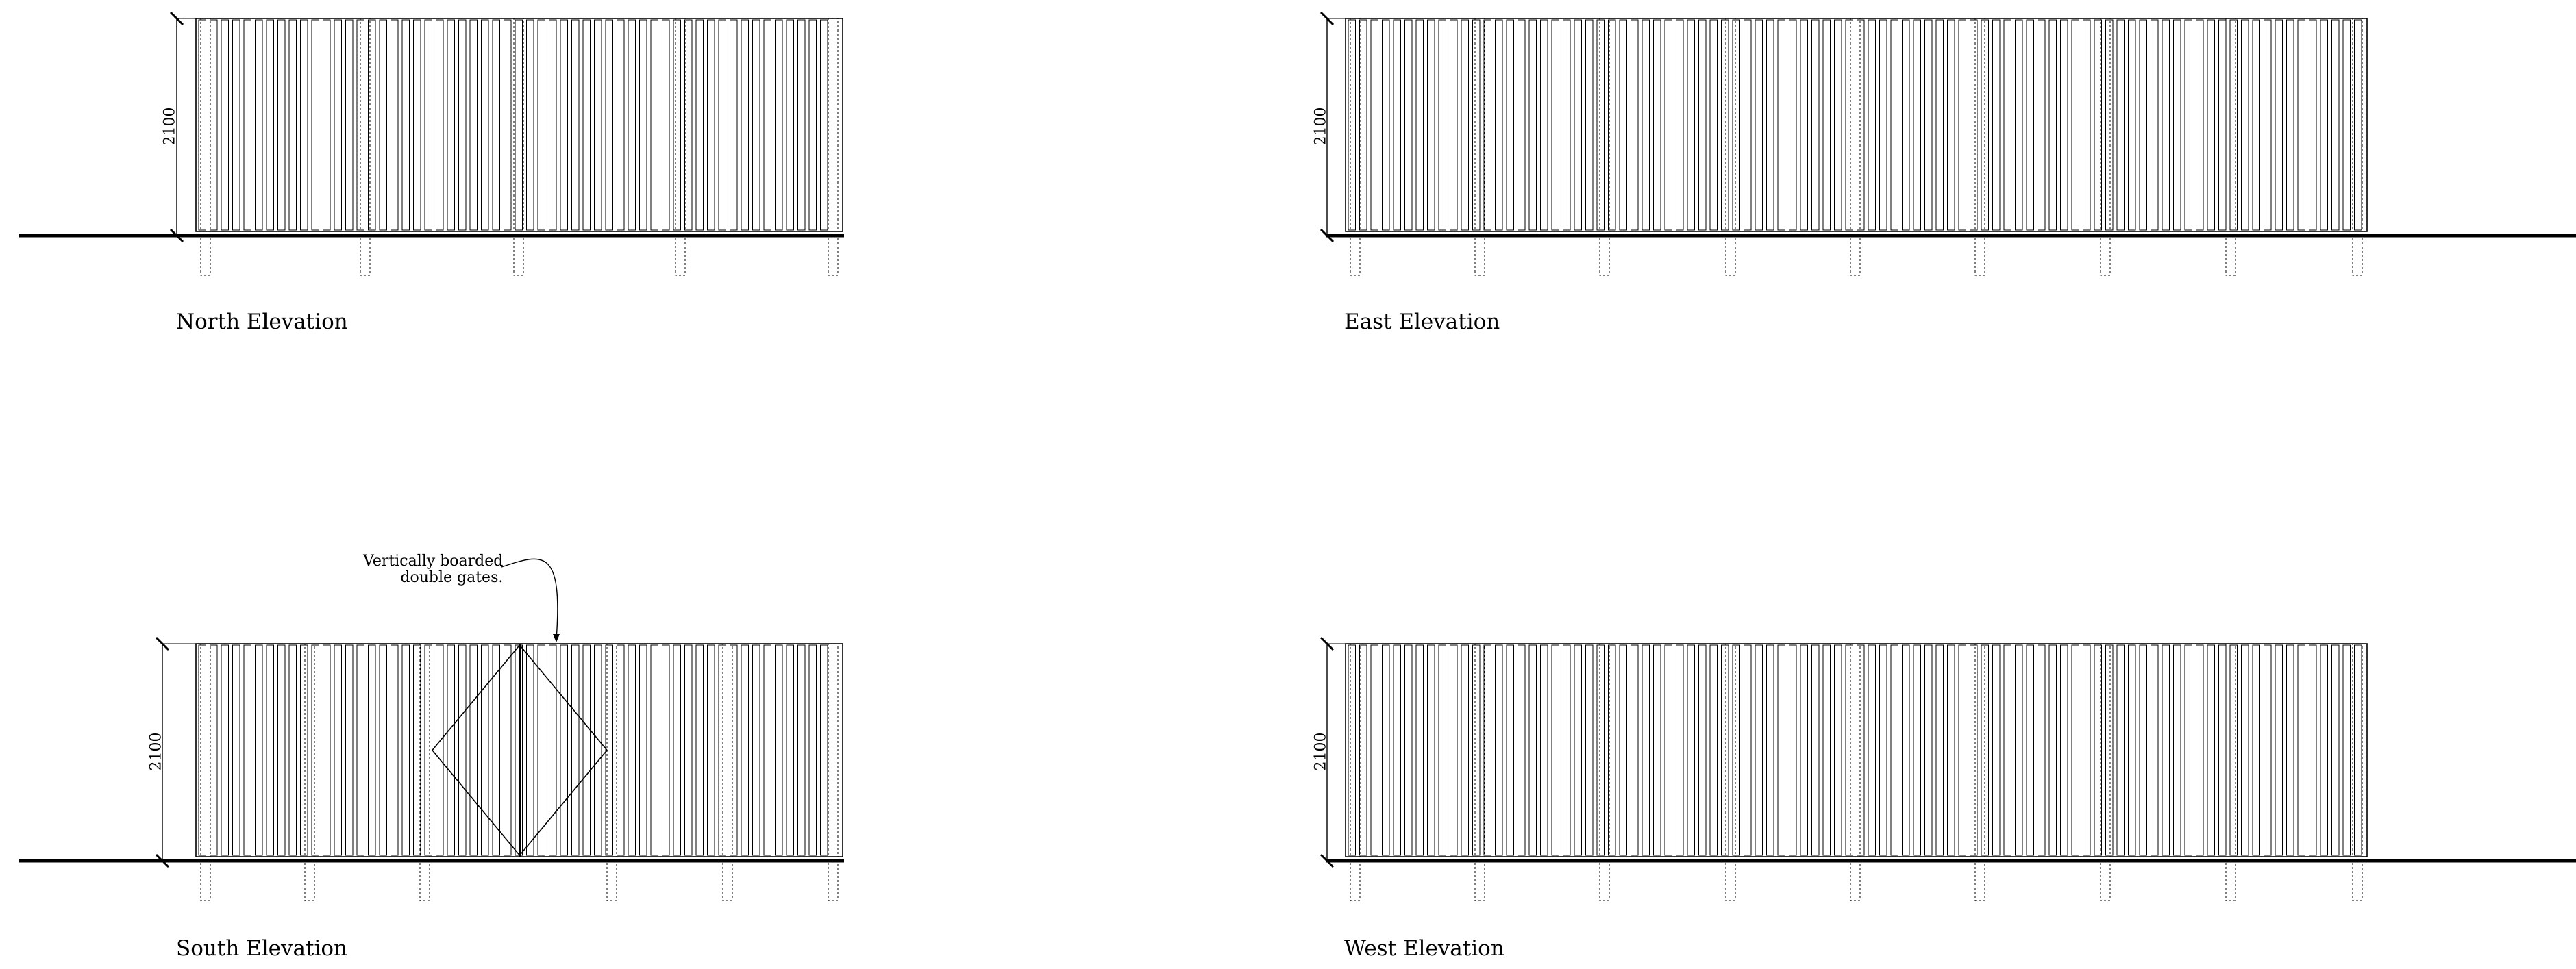 The height and width of the screenshot is (969, 2576). I want to click on west-dimension-tick, so click(1327, 860).